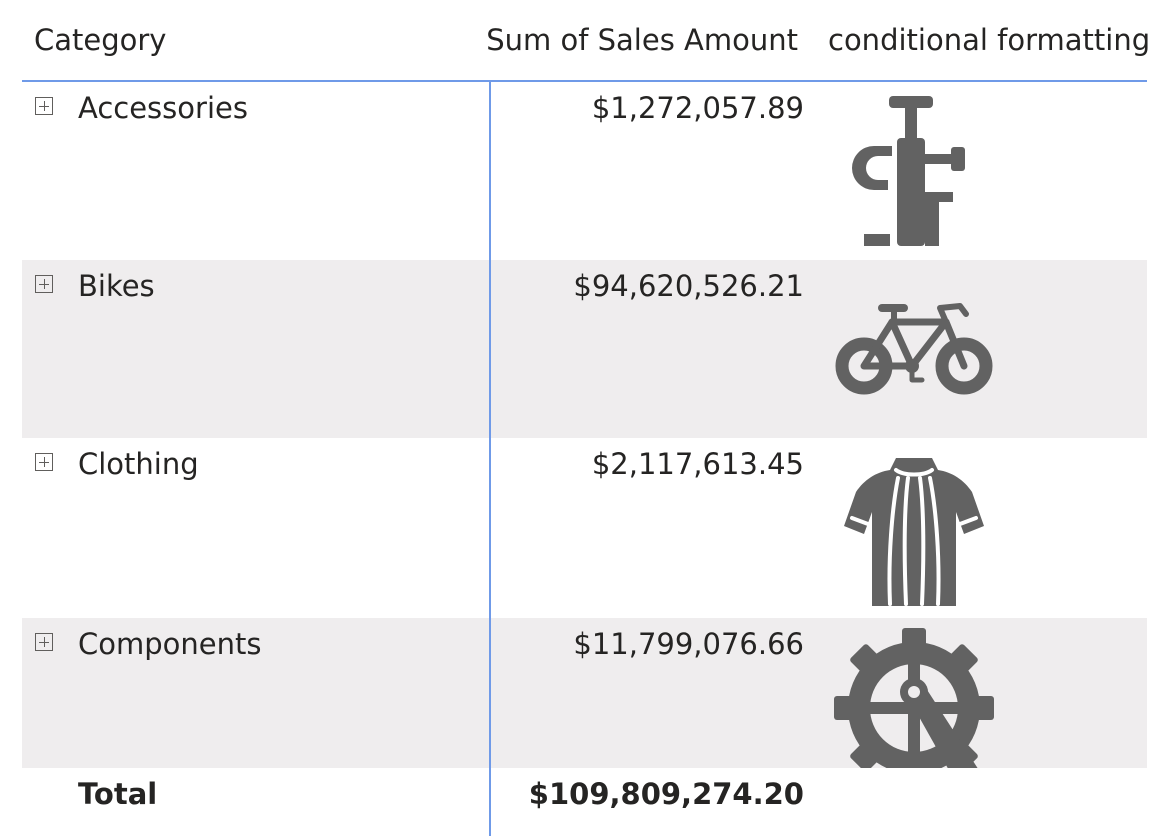 This screenshot has height=836, width=1150. I want to click on total-label: Total, so click(118, 794).